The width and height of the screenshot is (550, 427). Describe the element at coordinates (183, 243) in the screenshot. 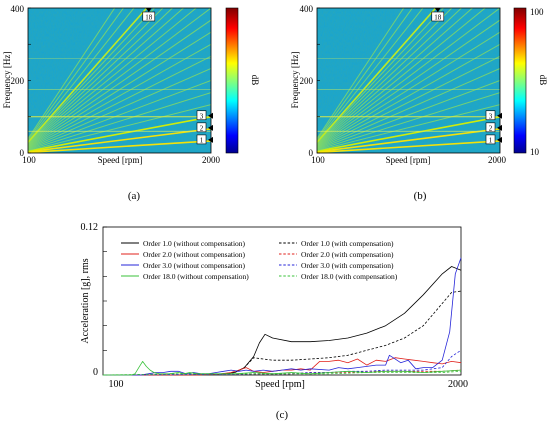

I see `legend-entry-0: Order 1.0 (without compensation)` at that location.